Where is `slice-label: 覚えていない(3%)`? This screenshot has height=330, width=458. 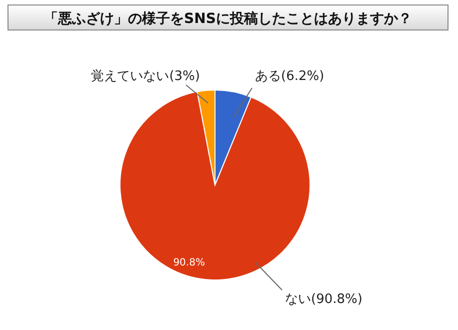 slice-label: 覚えていない(3%) is located at coordinates (145, 76).